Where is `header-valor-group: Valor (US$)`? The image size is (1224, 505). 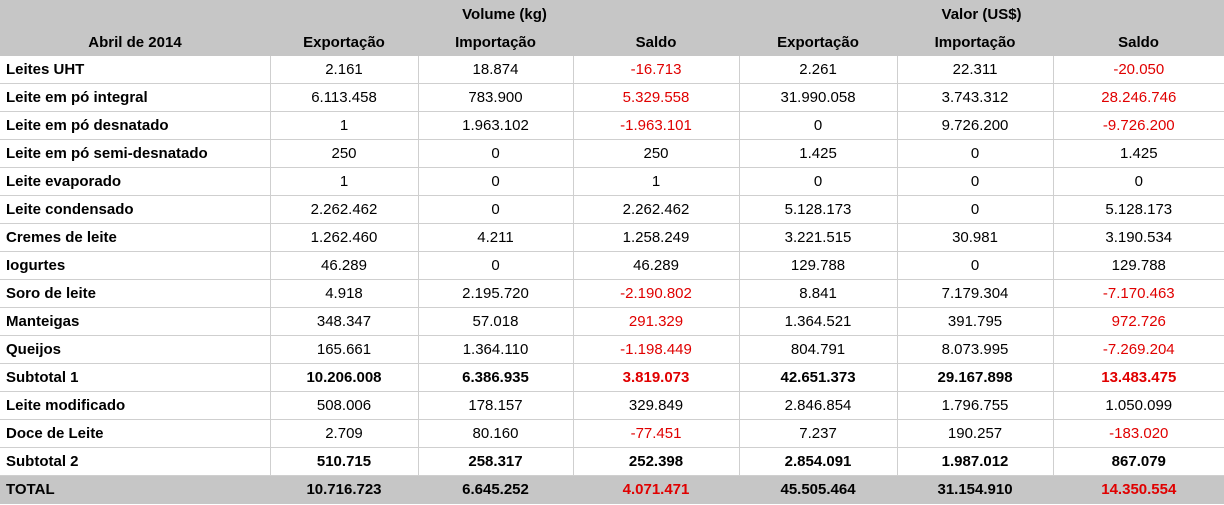 header-valor-group: Valor (US$) is located at coordinates (981, 14).